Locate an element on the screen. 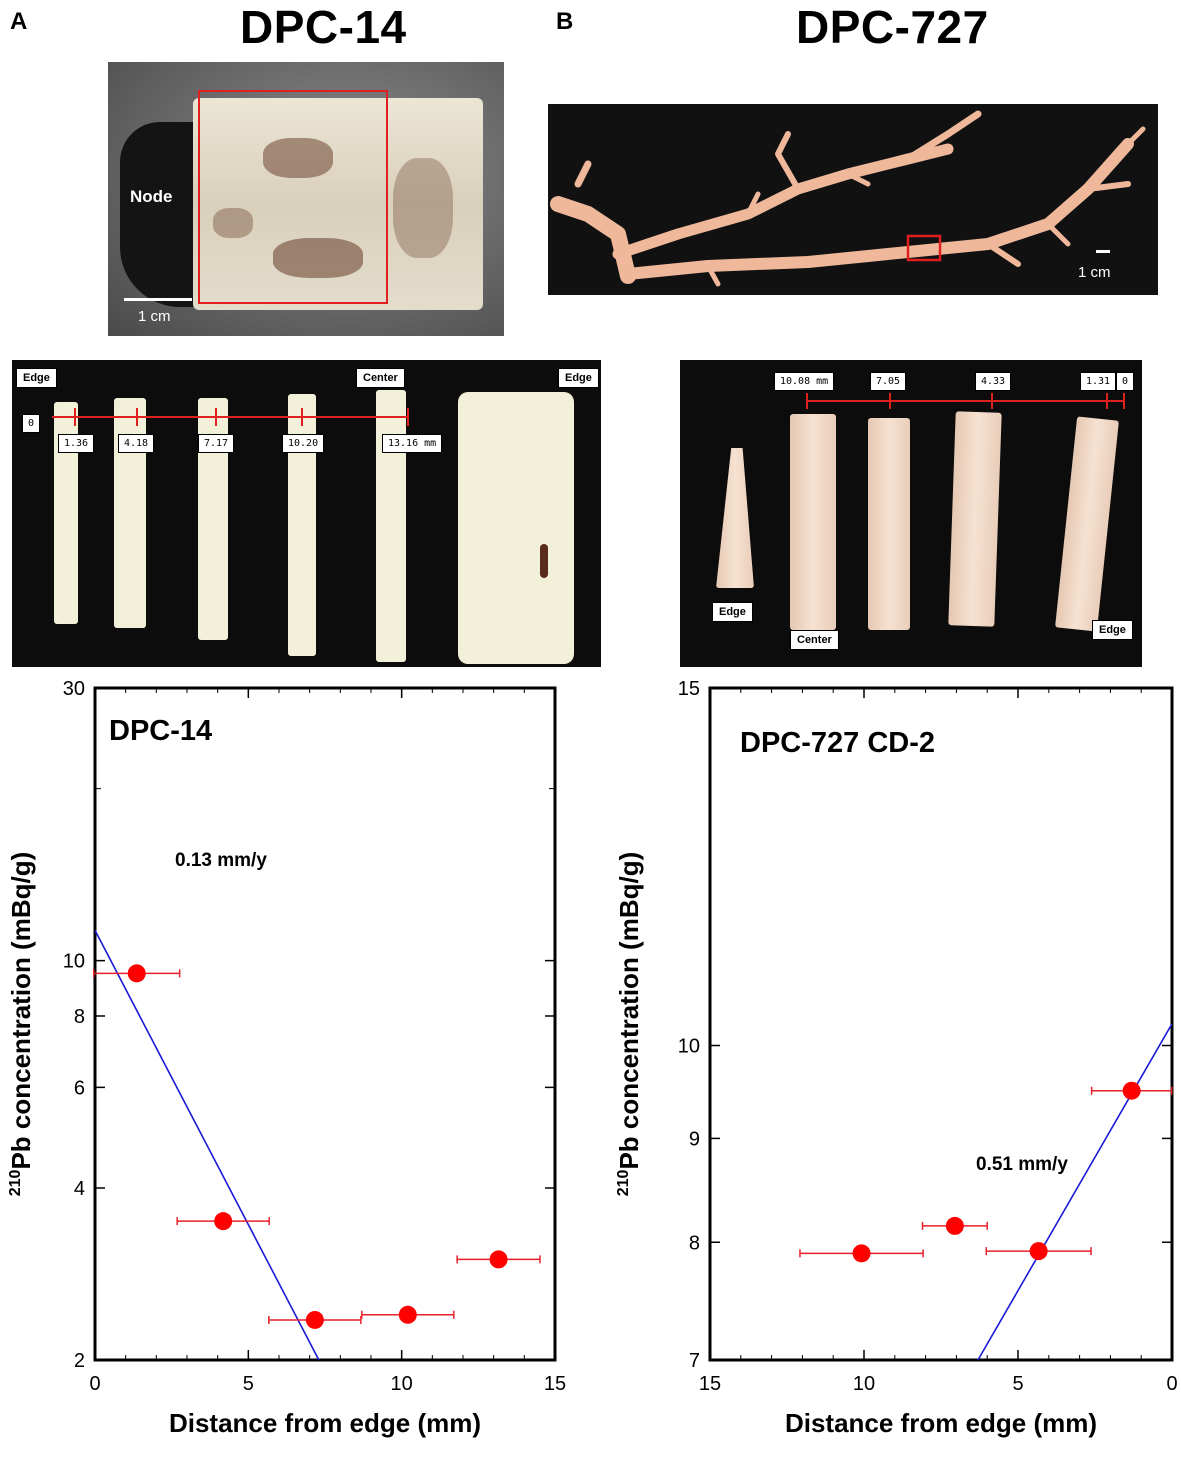 The image size is (1181, 1460). distance-label-1: 7.05 is located at coordinates (888, 381).